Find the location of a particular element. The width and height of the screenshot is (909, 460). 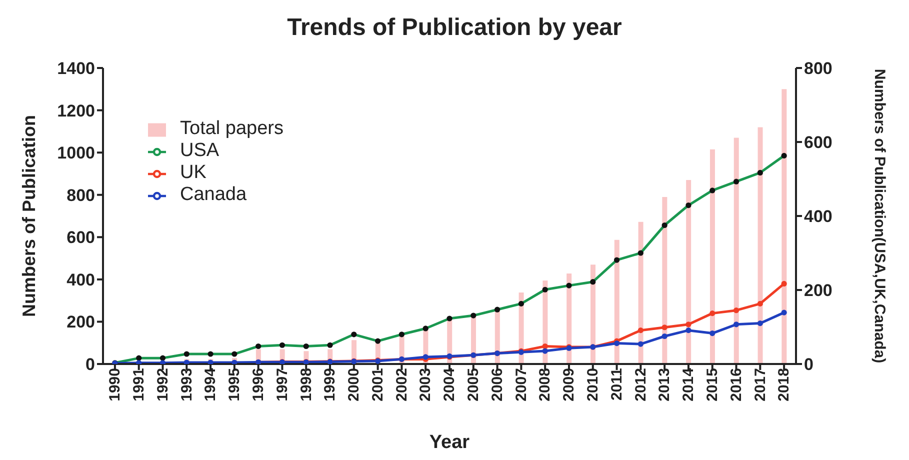

y-axis-title: Numbers of Publication is located at coordinates (28, 216).